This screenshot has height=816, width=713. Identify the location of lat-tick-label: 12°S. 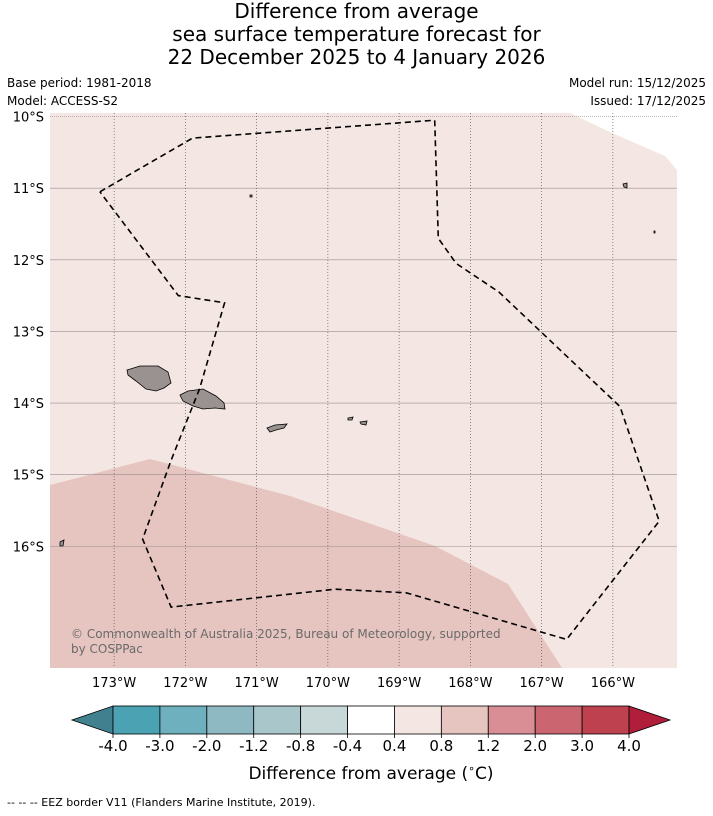
(28, 261).